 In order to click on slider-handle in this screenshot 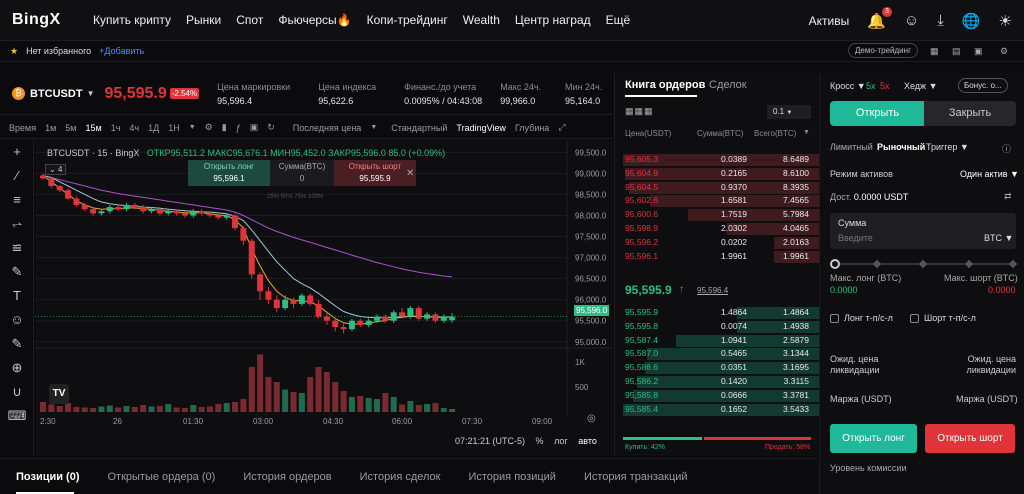, I will do `click(835, 264)`.